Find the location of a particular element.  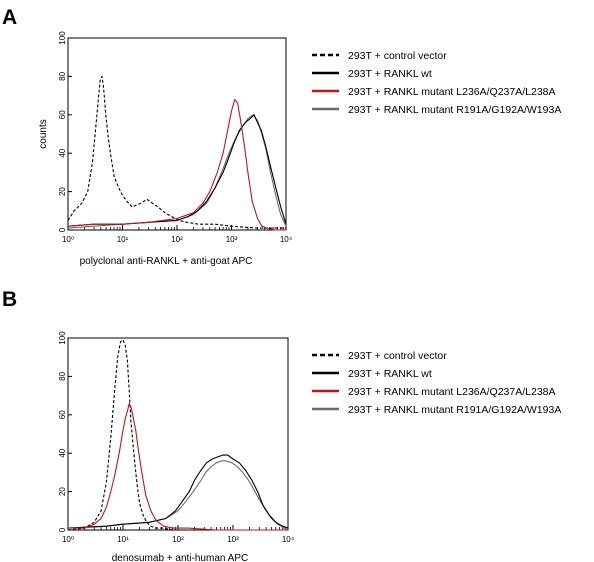

legend-label-b-2: 293T + RANKL mutant L236A/Q237A/L238A is located at coordinates (452, 392).